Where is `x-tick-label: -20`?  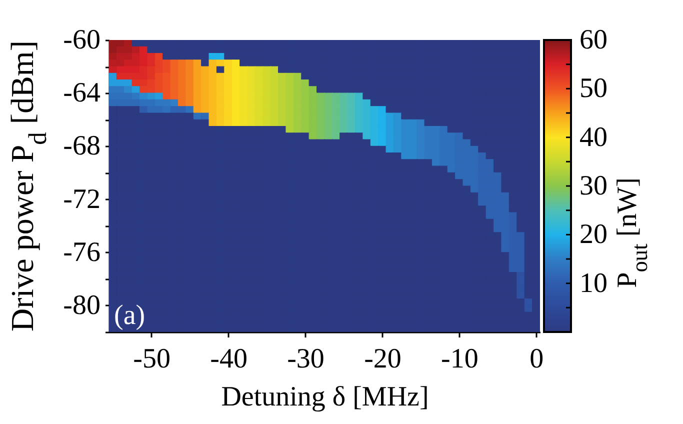 x-tick-label: -20 is located at coordinates (383, 359).